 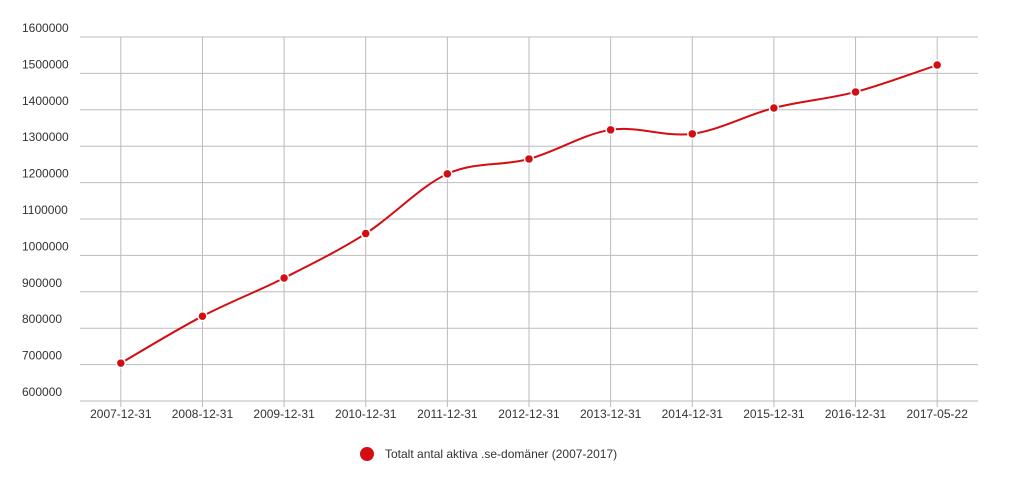 I want to click on x-tick-label: 2013-12-31, so click(x=611, y=414).